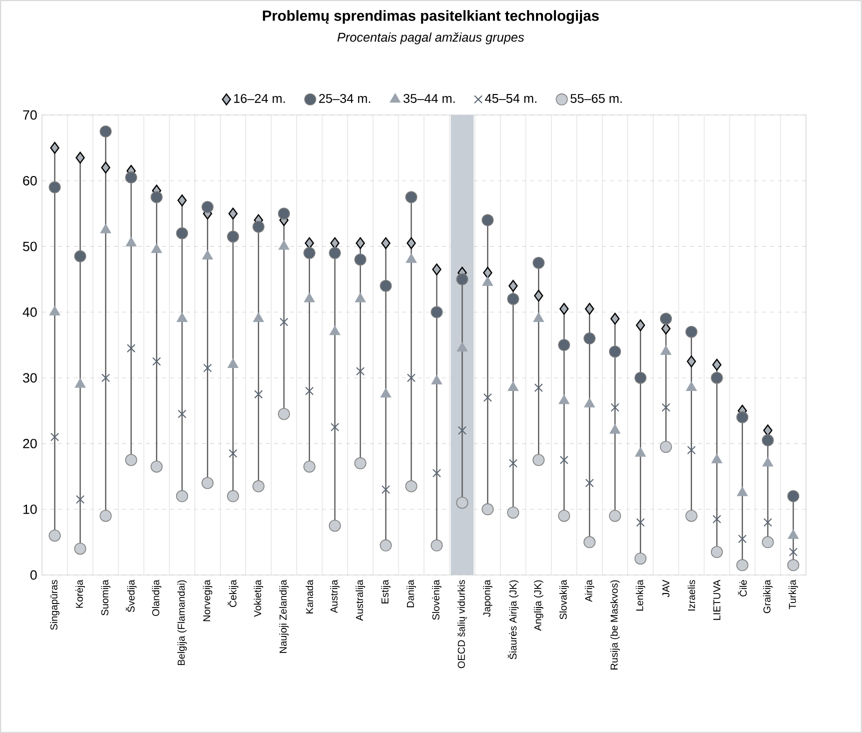 This screenshot has height=733, width=862. Describe the element at coordinates (30, 443) in the screenshot. I see `y-tick-label: 20` at that location.